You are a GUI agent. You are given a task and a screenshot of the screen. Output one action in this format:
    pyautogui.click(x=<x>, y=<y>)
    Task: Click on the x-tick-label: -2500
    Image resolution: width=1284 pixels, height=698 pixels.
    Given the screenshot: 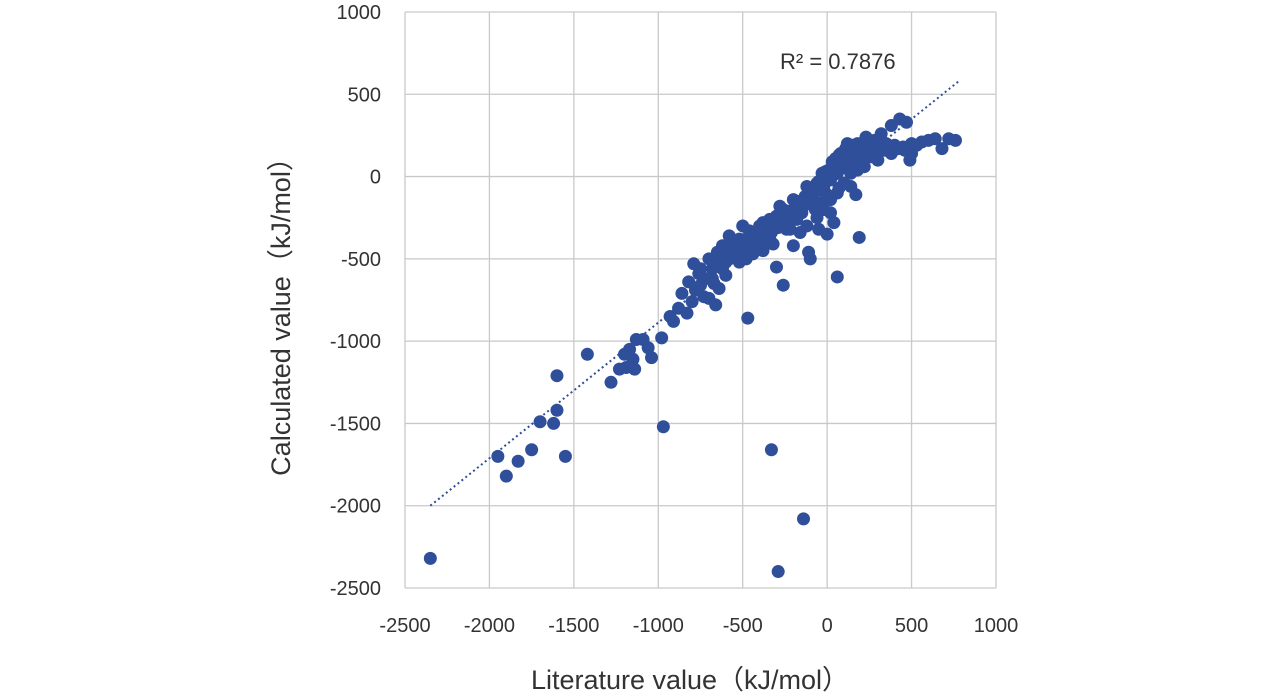 What is the action you would take?
    pyautogui.click(x=404, y=626)
    